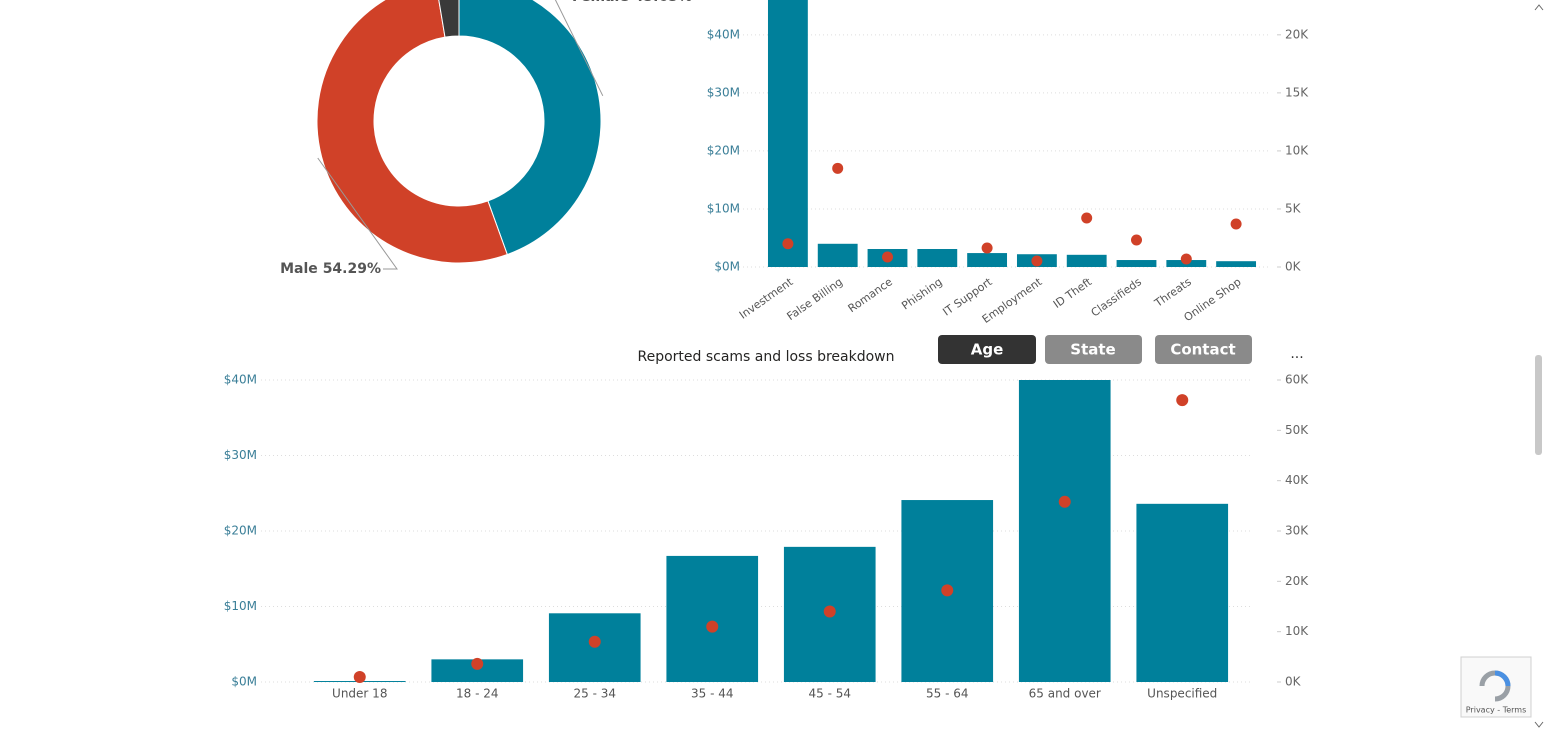 The image size is (1546, 732). I want to click on y2-tick-label: 15K, so click(1297, 92).